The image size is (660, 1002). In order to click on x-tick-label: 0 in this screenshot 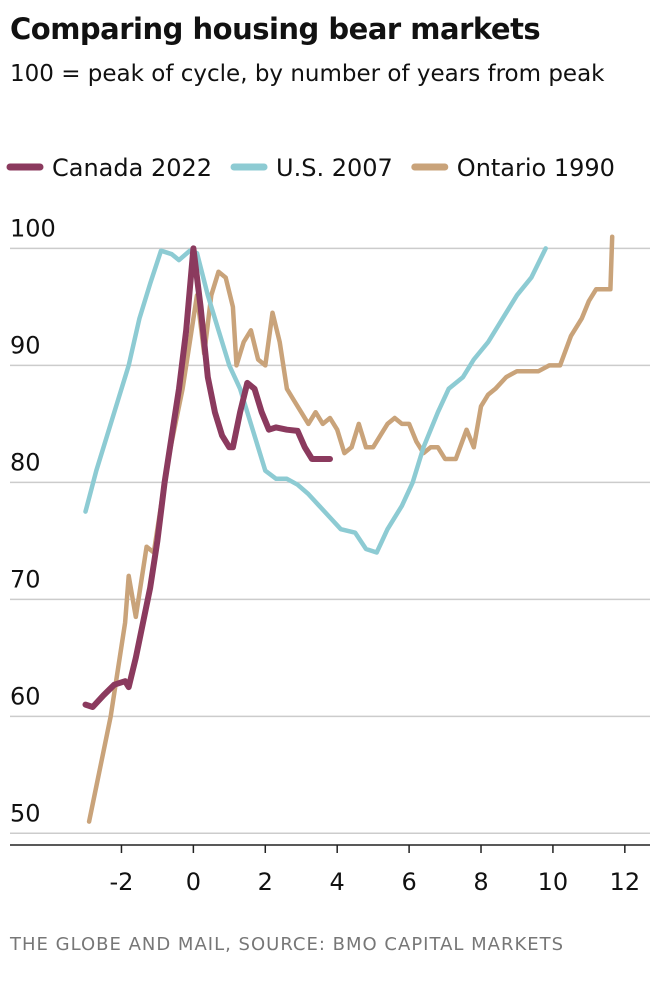, I will do `click(193, 882)`.